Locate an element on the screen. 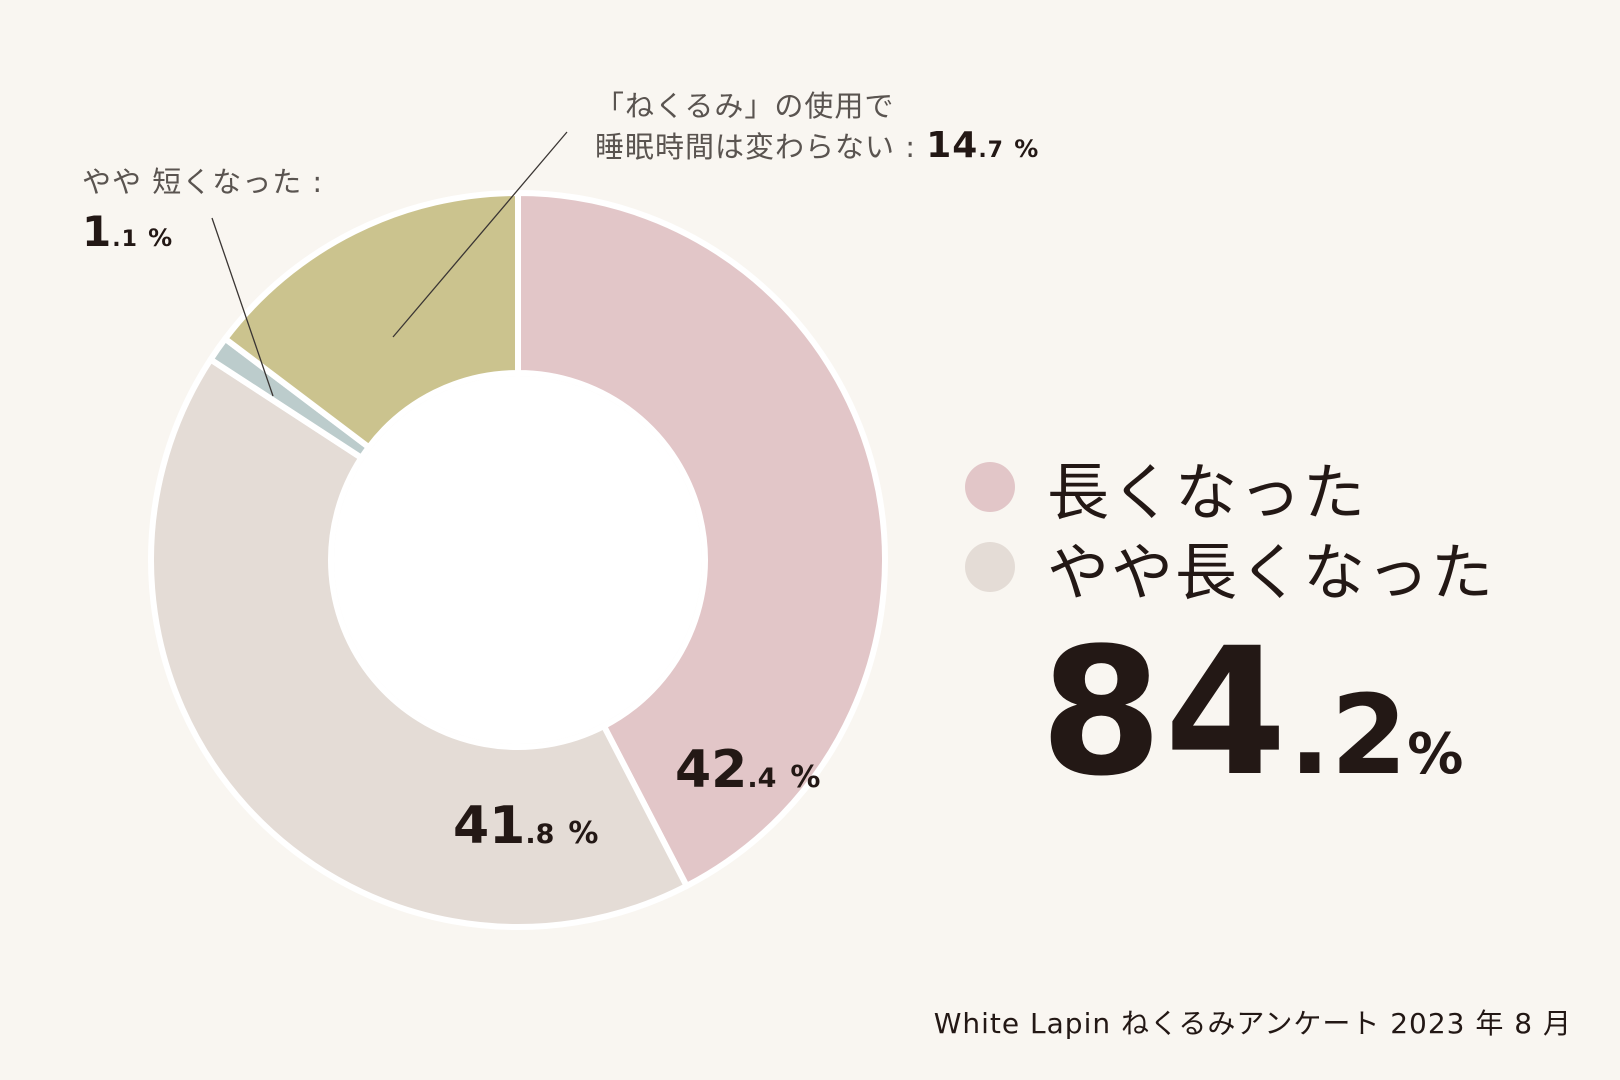  total-int: 84 is located at coordinates (1164, 712).